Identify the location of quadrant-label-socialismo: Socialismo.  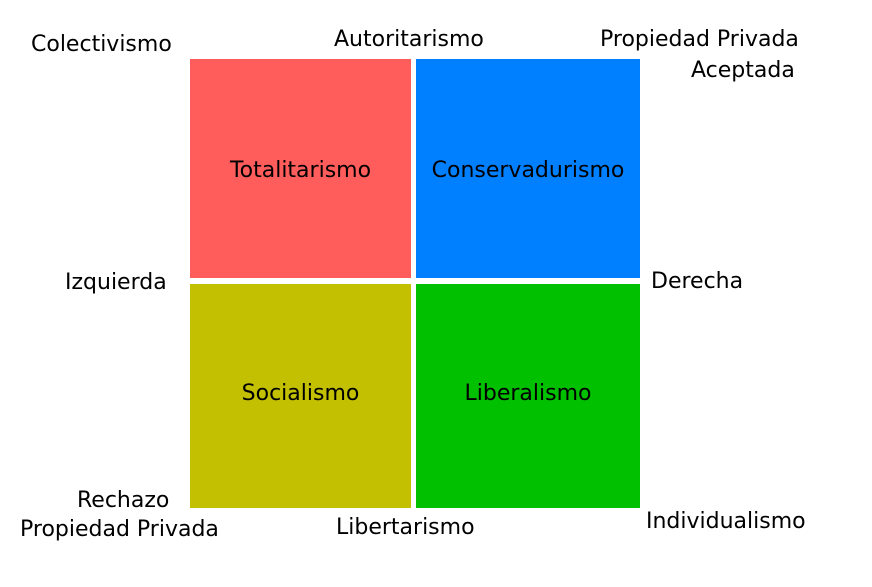
(300, 393).